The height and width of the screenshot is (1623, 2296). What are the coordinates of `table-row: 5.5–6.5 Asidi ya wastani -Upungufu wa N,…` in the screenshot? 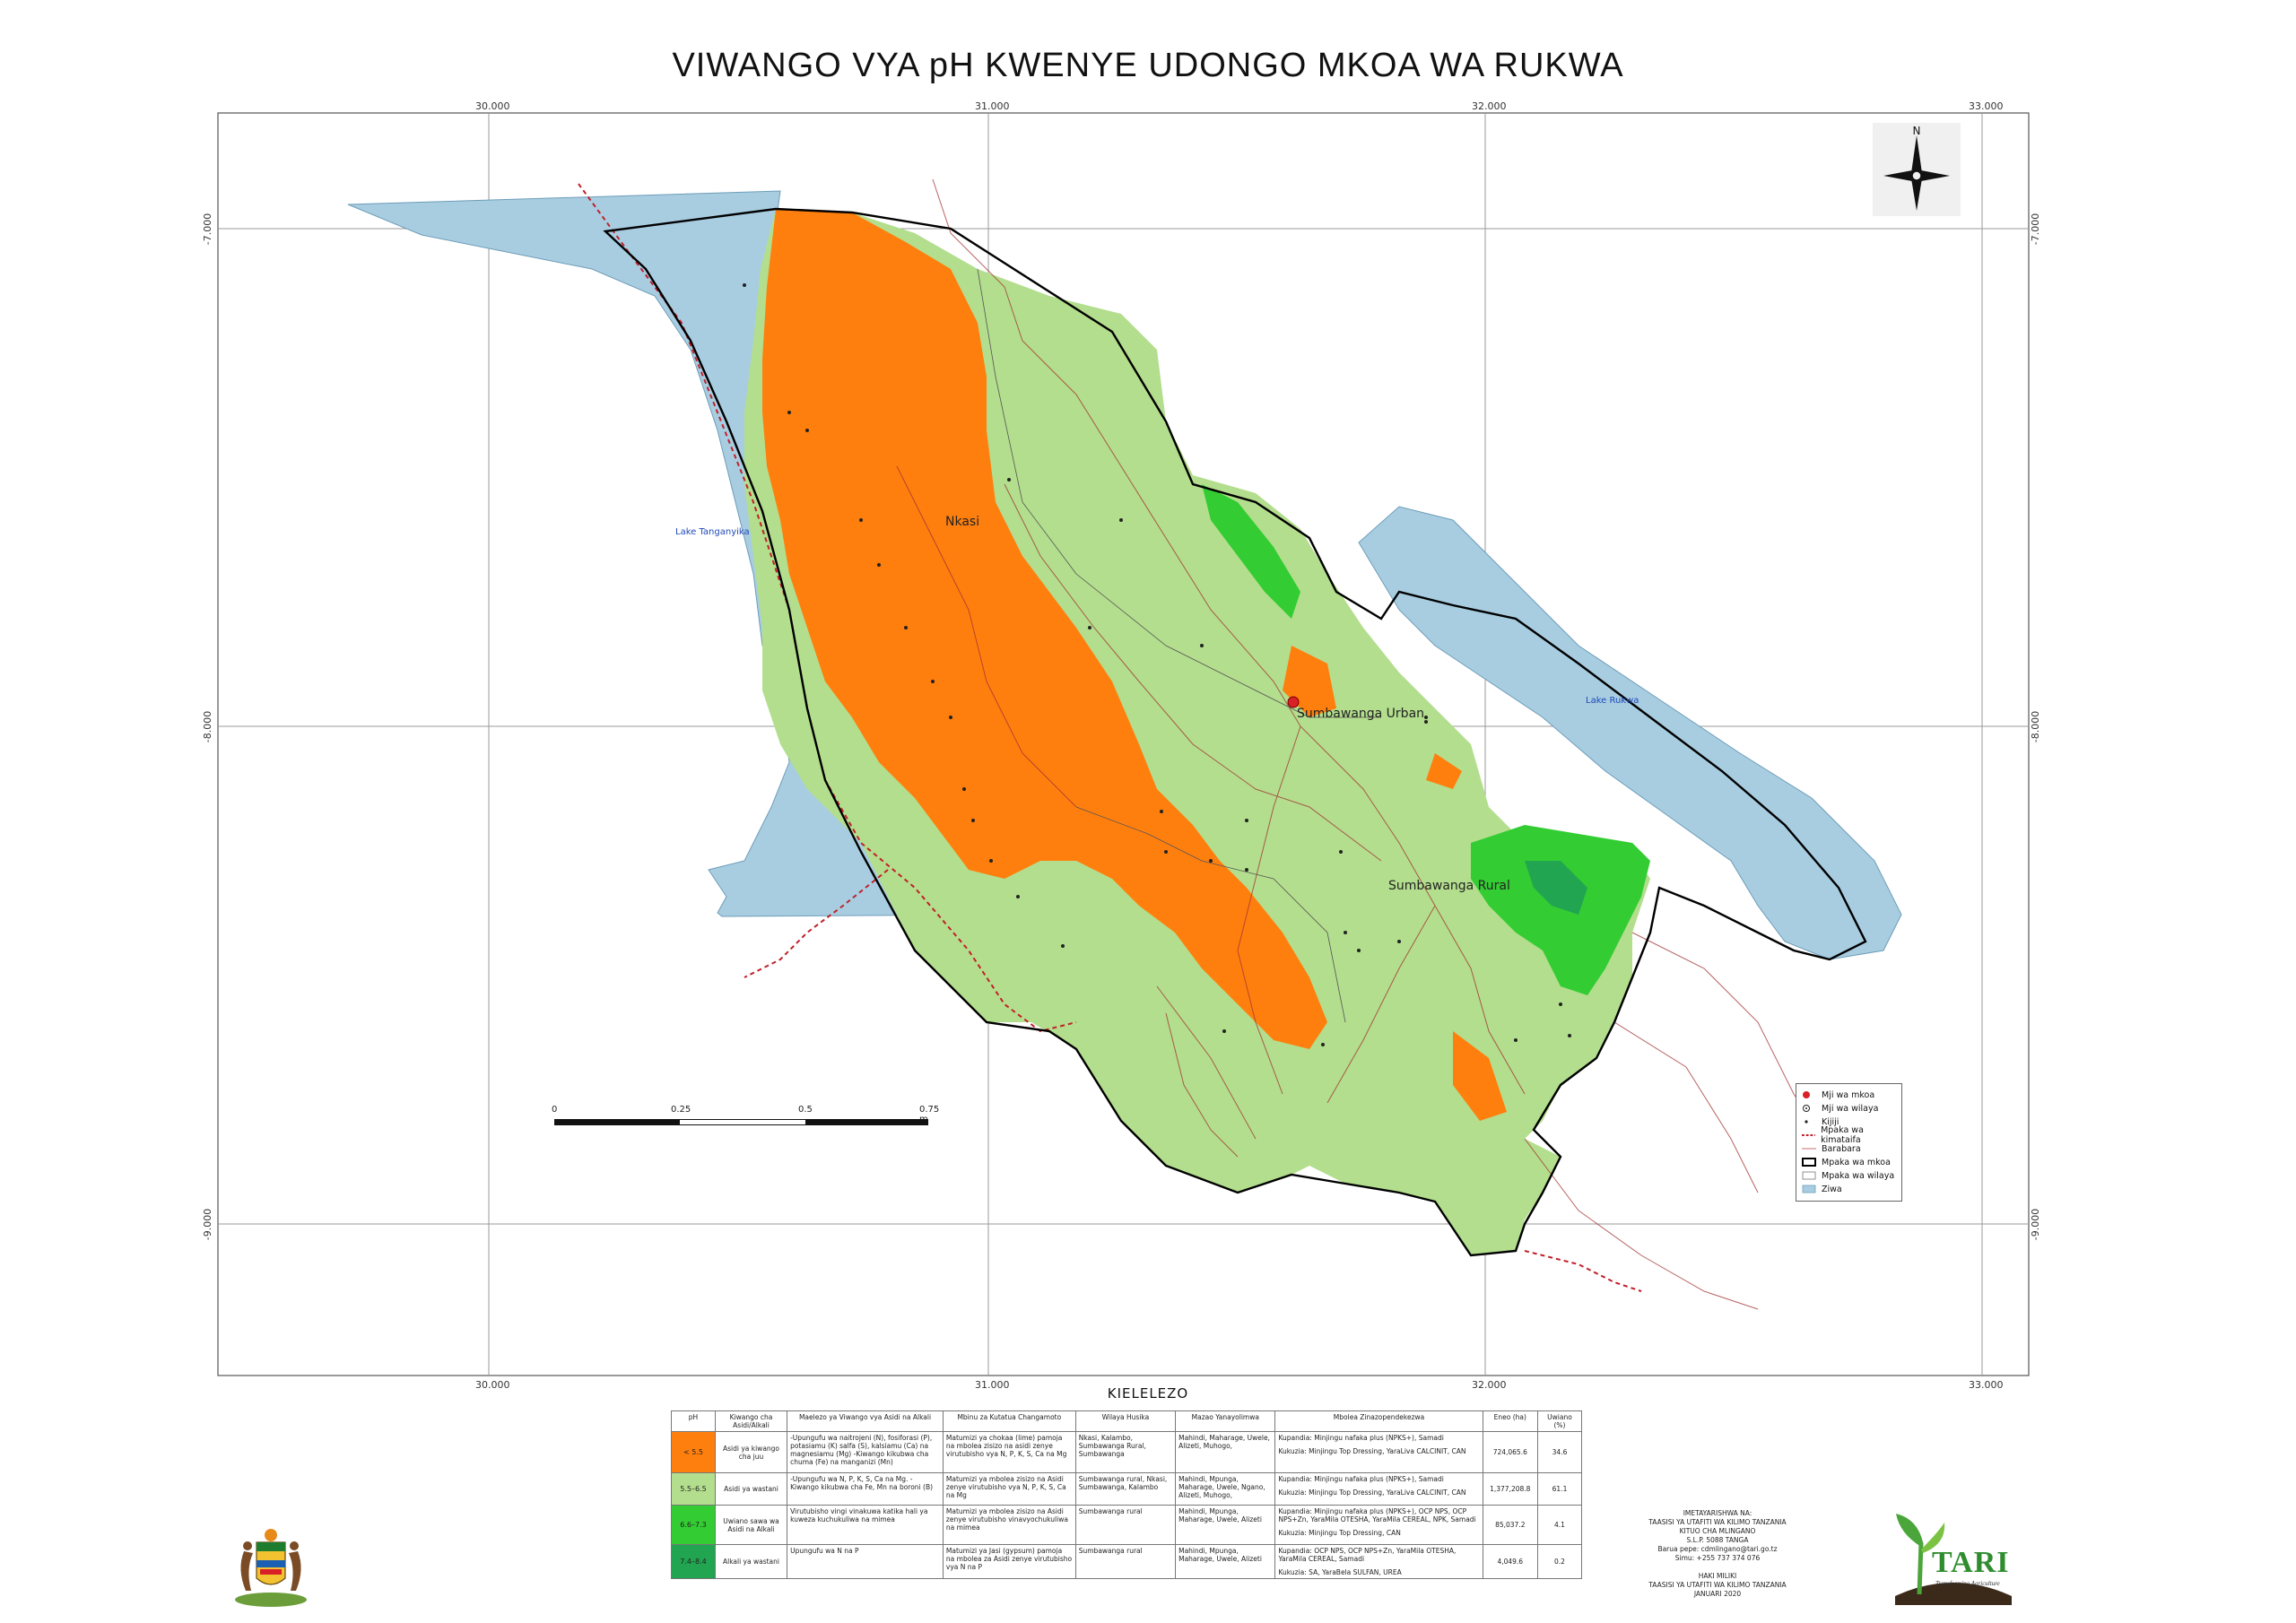 It's located at (1127, 1489).